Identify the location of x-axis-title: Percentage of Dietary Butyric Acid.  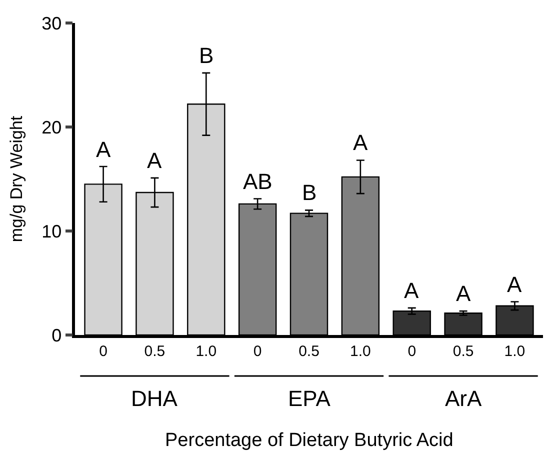
(309, 440).